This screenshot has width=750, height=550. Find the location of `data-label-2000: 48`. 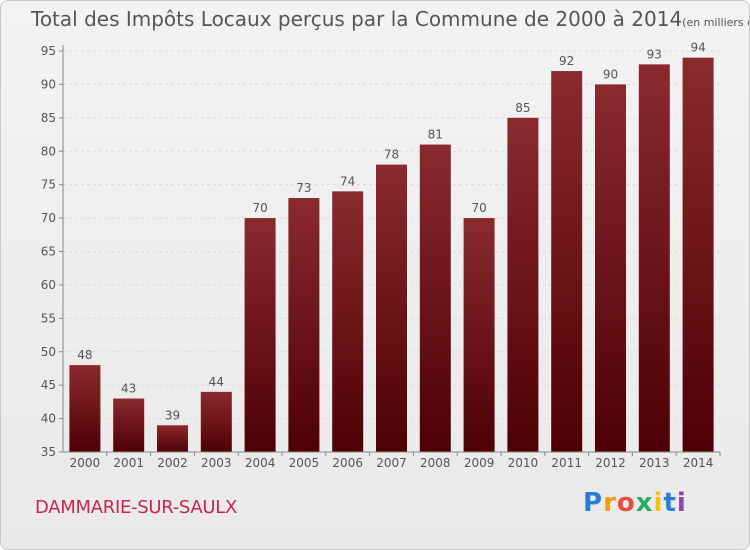

data-label-2000: 48 is located at coordinates (84, 355).